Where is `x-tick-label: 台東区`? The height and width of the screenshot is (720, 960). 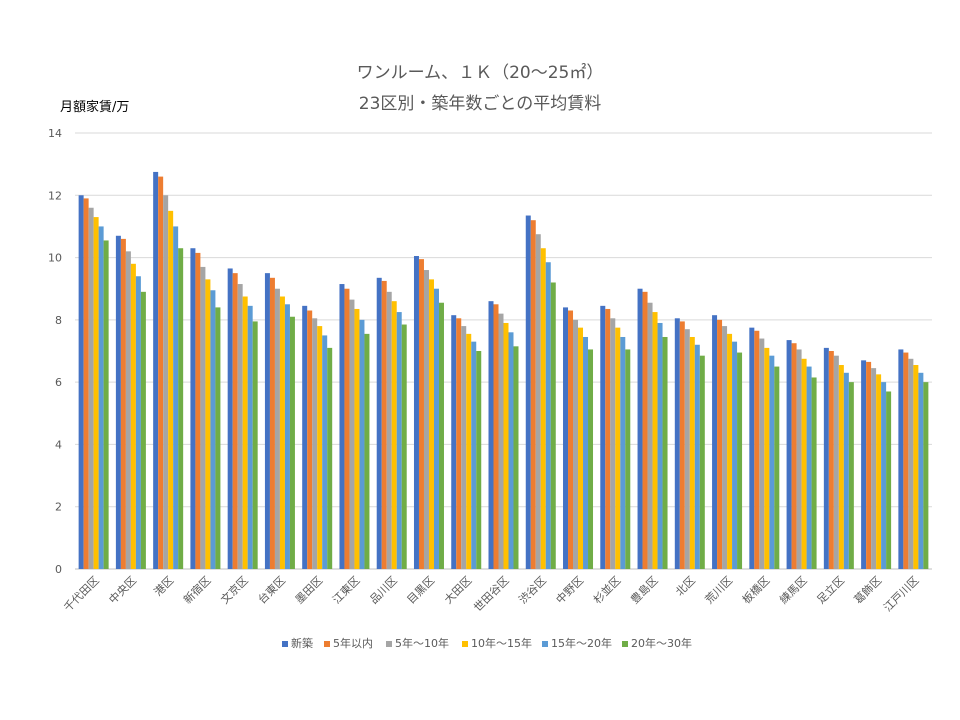
x-tick-label: 台東区 is located at coordinates (271, 589).